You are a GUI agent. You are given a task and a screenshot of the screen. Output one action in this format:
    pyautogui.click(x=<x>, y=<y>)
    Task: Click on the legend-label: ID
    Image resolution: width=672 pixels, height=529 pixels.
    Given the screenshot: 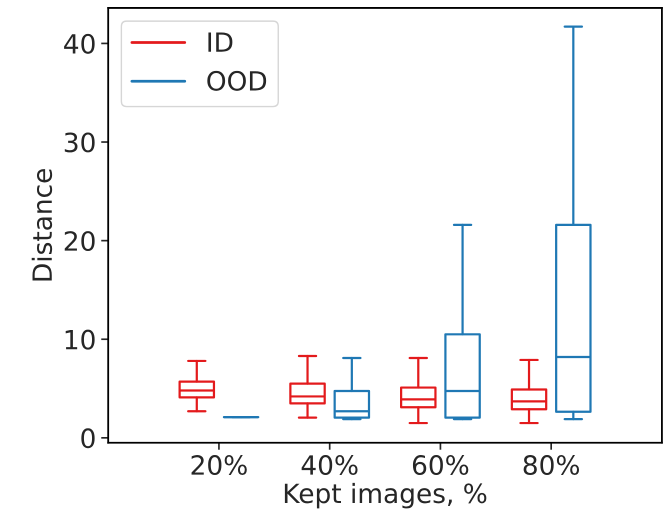 What is the action you would take?
    pyautogui.click(x=220, y=42)
    